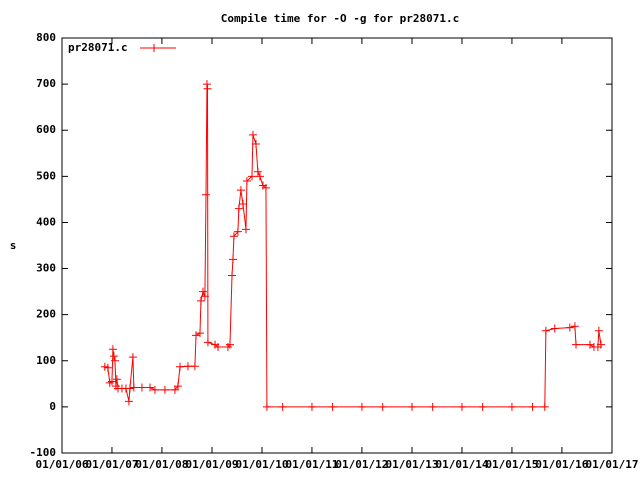 This screenshot has width=640, height=480. Describe the element at coordinates (62, 464) in the screenshot. I see `x-tick-label: 01/01/06` at that location.